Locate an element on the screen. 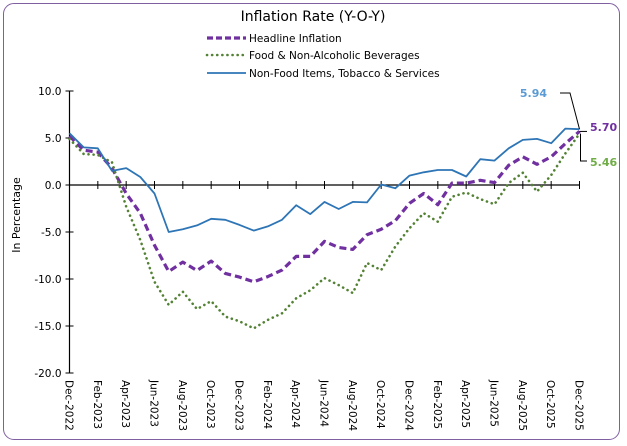  legend-label: Headline Inflation is located at coordinates (295, 39).